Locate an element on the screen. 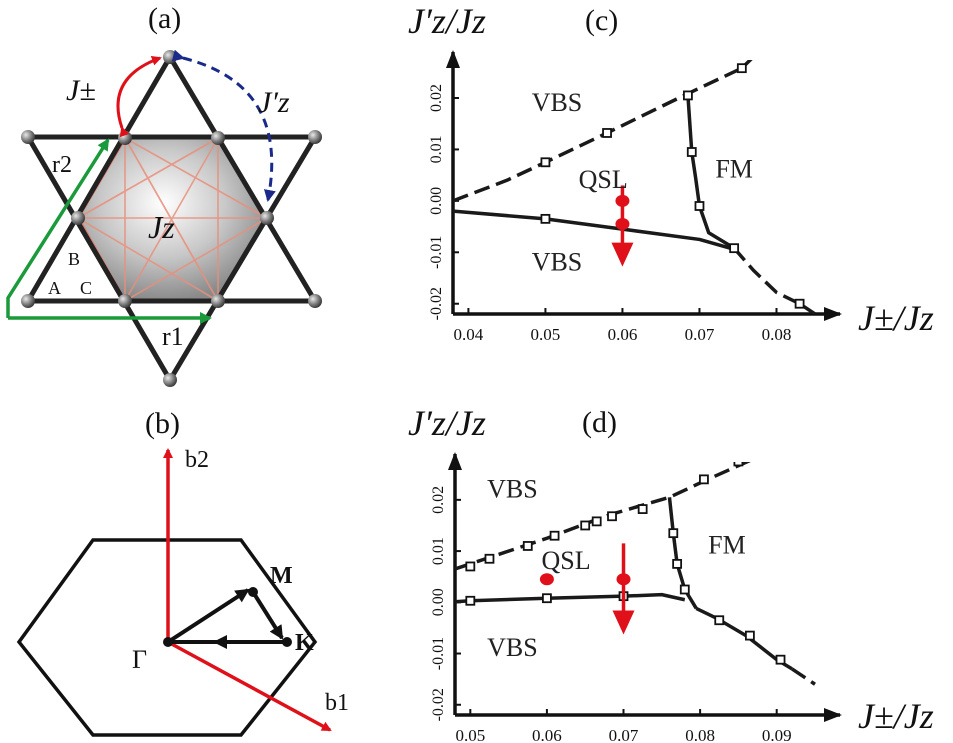 The width and height of the screenshot is (953, 743). x-axis-title-c: J±/Jz is located at coordinates (896, 318).